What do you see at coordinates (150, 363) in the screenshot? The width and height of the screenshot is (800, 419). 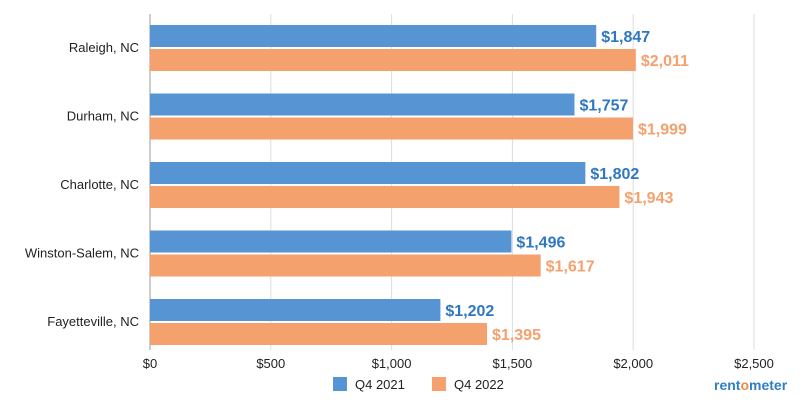 I see `x-tick-label: $0` at bounding box center [150, 363].